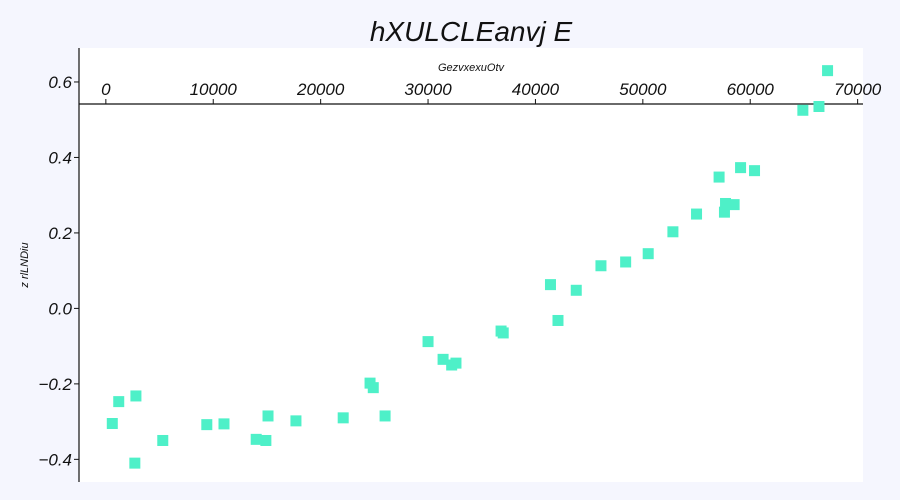  Describe the element at coordinates (25, 265) in the screenshot. I see `y-axis-label: z rlLNDiu` at that location.